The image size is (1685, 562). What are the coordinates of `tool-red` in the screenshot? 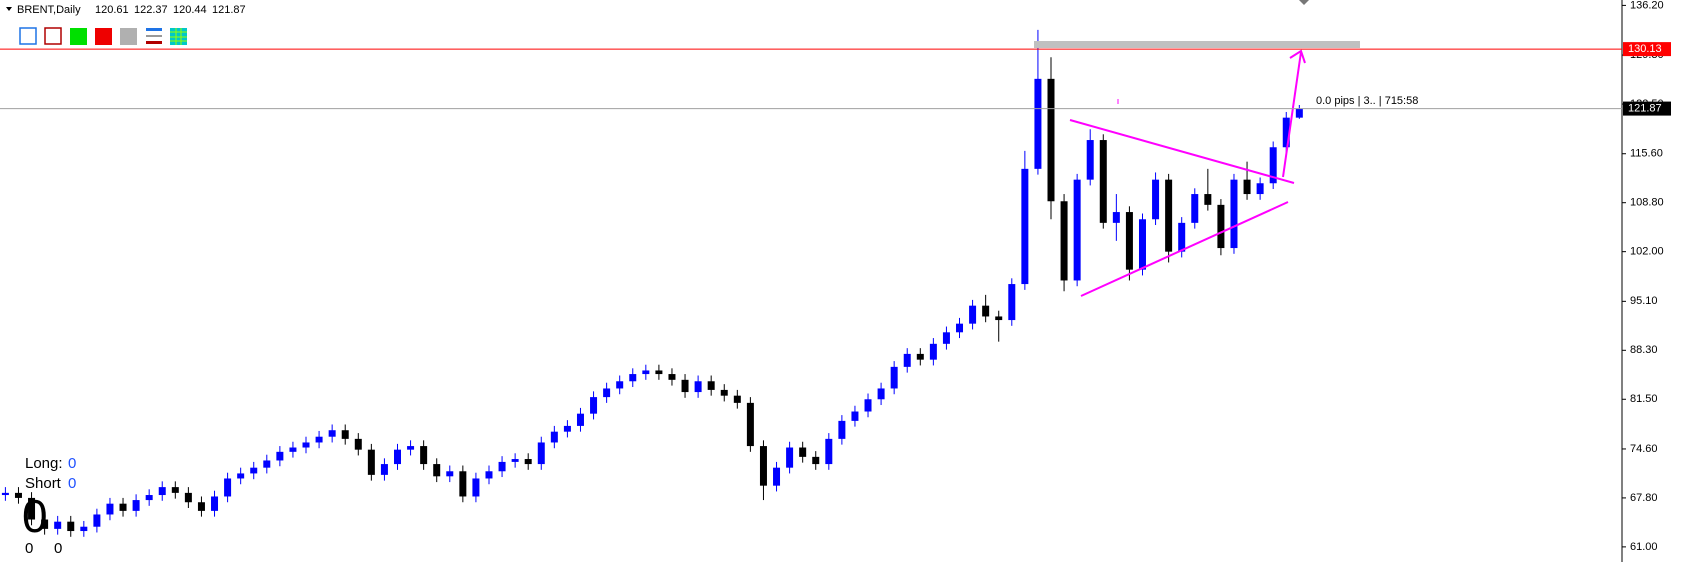 It's located at (103, 36).